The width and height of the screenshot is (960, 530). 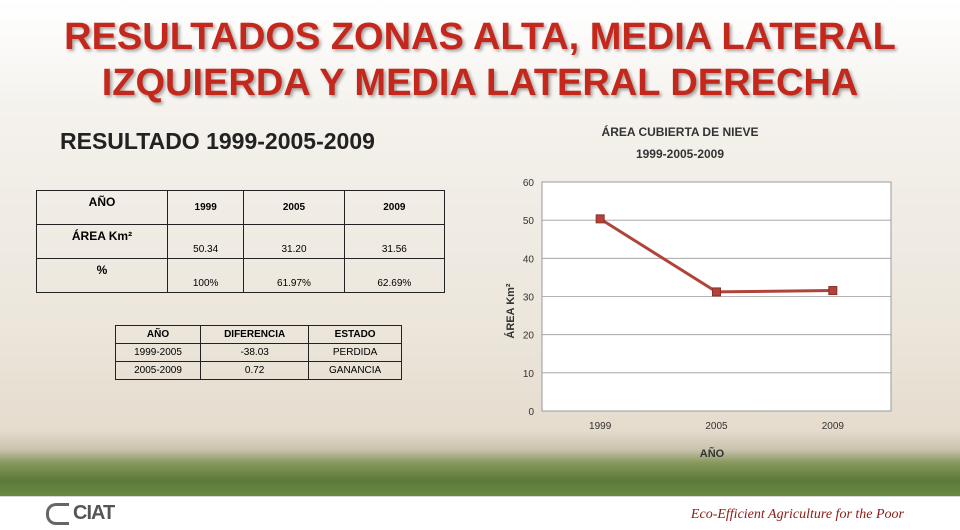 I want to click on table-cell: 2005, so click(x=294, y=207).